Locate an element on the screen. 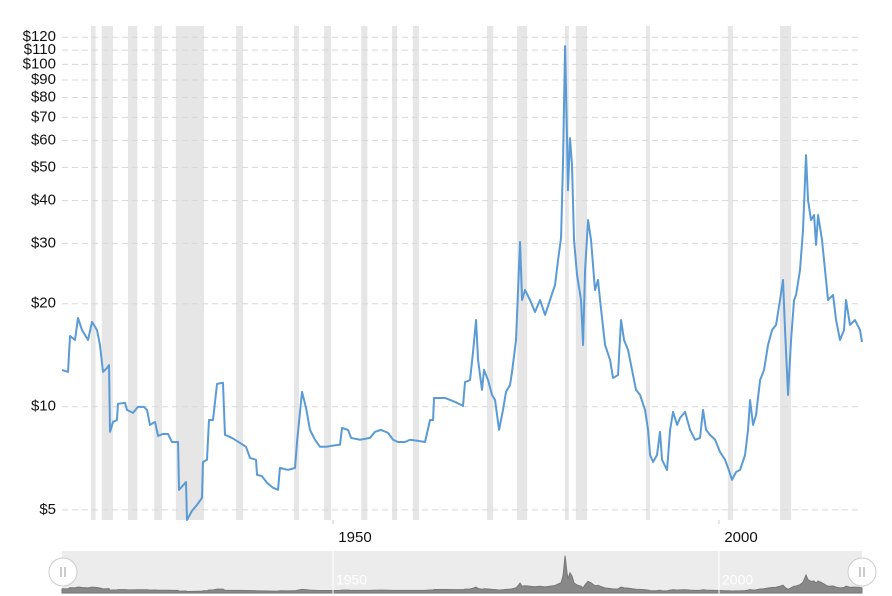 This screenshot has width=892, height=596. x-tick-label: 1950 is located at coordinates (354, 537).